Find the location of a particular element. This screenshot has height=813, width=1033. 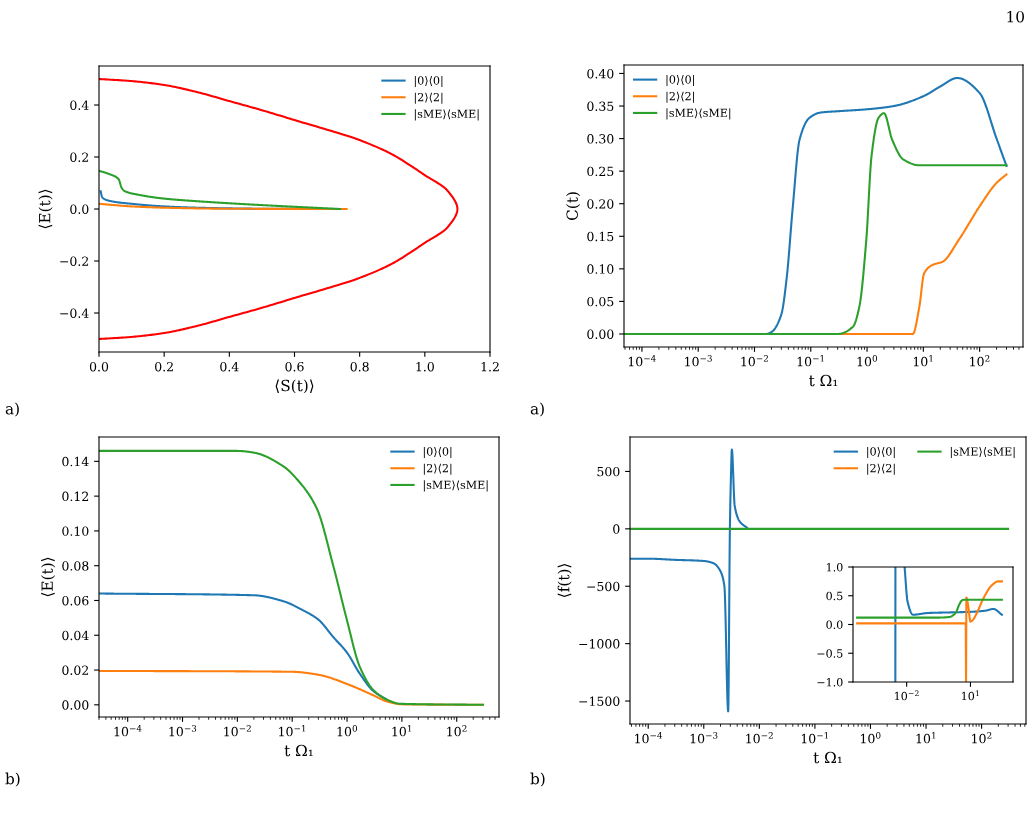

y-tick-label: 0.02 is located at coordinates (75, 670).